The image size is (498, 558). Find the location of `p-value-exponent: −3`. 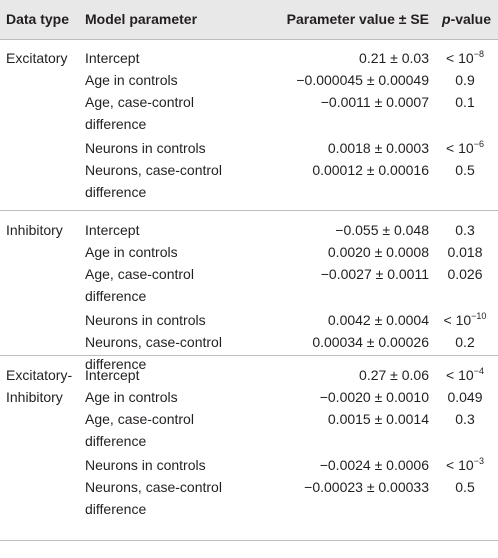

p-value-exponent: −3 is located at coordinates (478, 461).